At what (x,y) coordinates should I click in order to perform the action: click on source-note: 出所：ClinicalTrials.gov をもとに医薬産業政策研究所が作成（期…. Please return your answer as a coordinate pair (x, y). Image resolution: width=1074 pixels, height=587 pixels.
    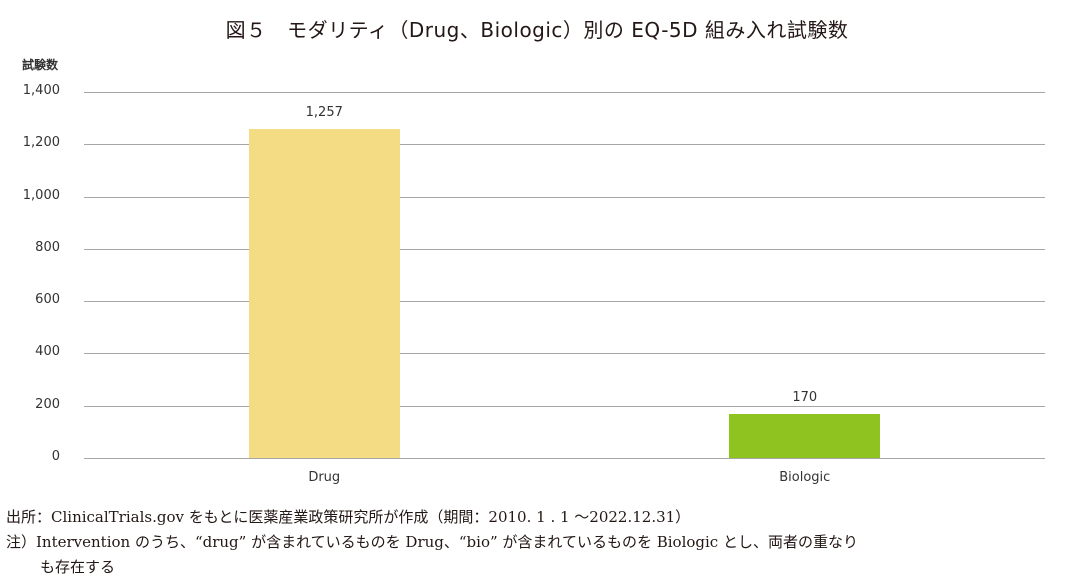
    Looking at the image, I should click on (348, 517).